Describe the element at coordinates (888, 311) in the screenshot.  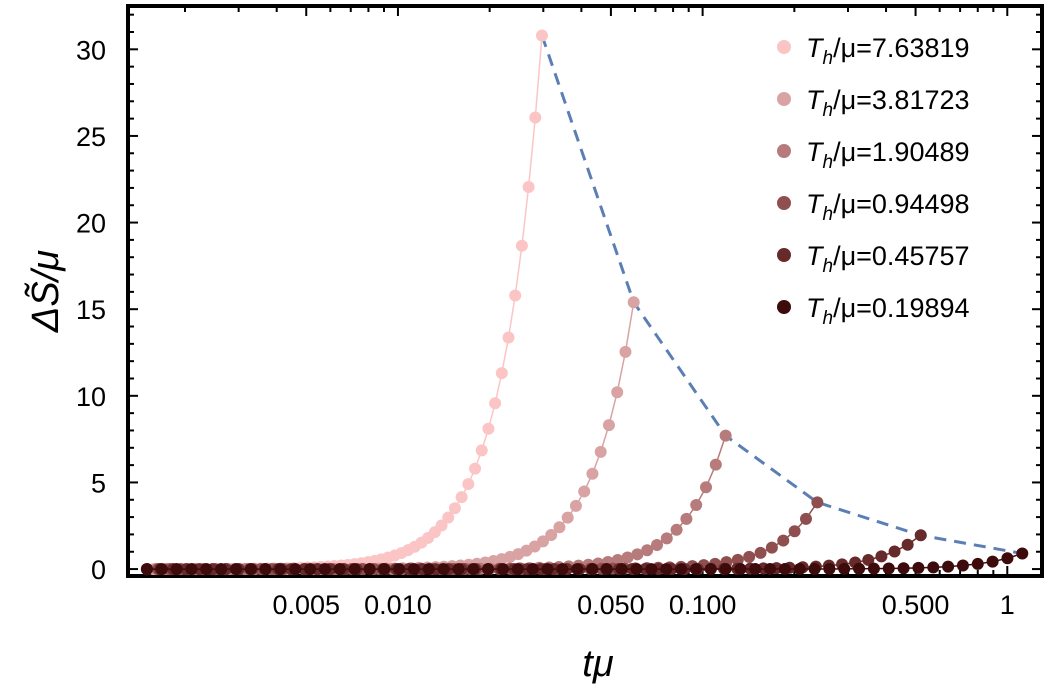
I see `legend-label-5: Th/μ=0.19894` at that location.